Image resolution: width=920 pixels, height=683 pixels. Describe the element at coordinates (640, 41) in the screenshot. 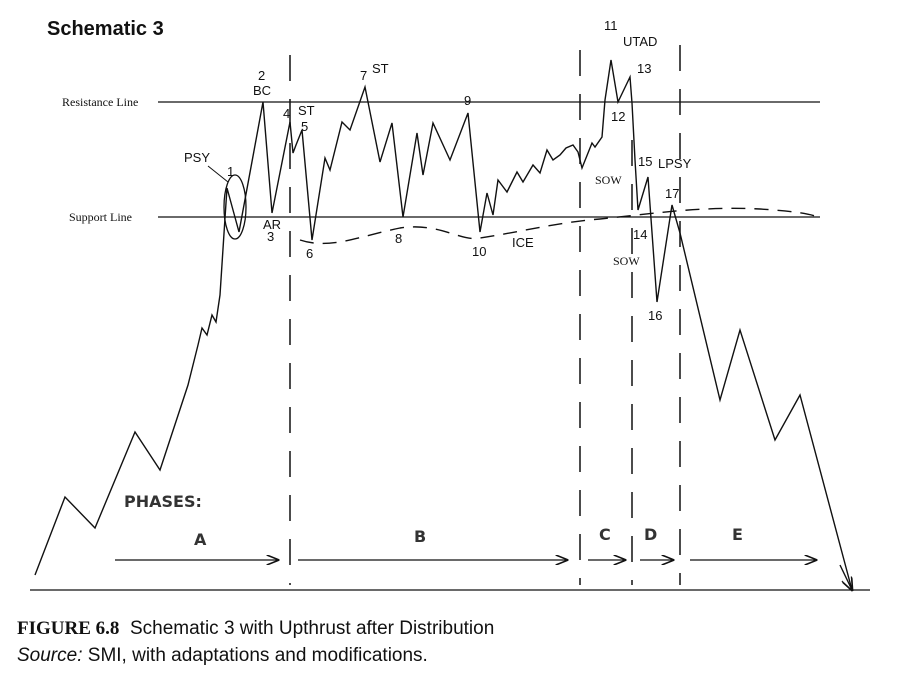

I see `label-utad: UTAD` at that location.